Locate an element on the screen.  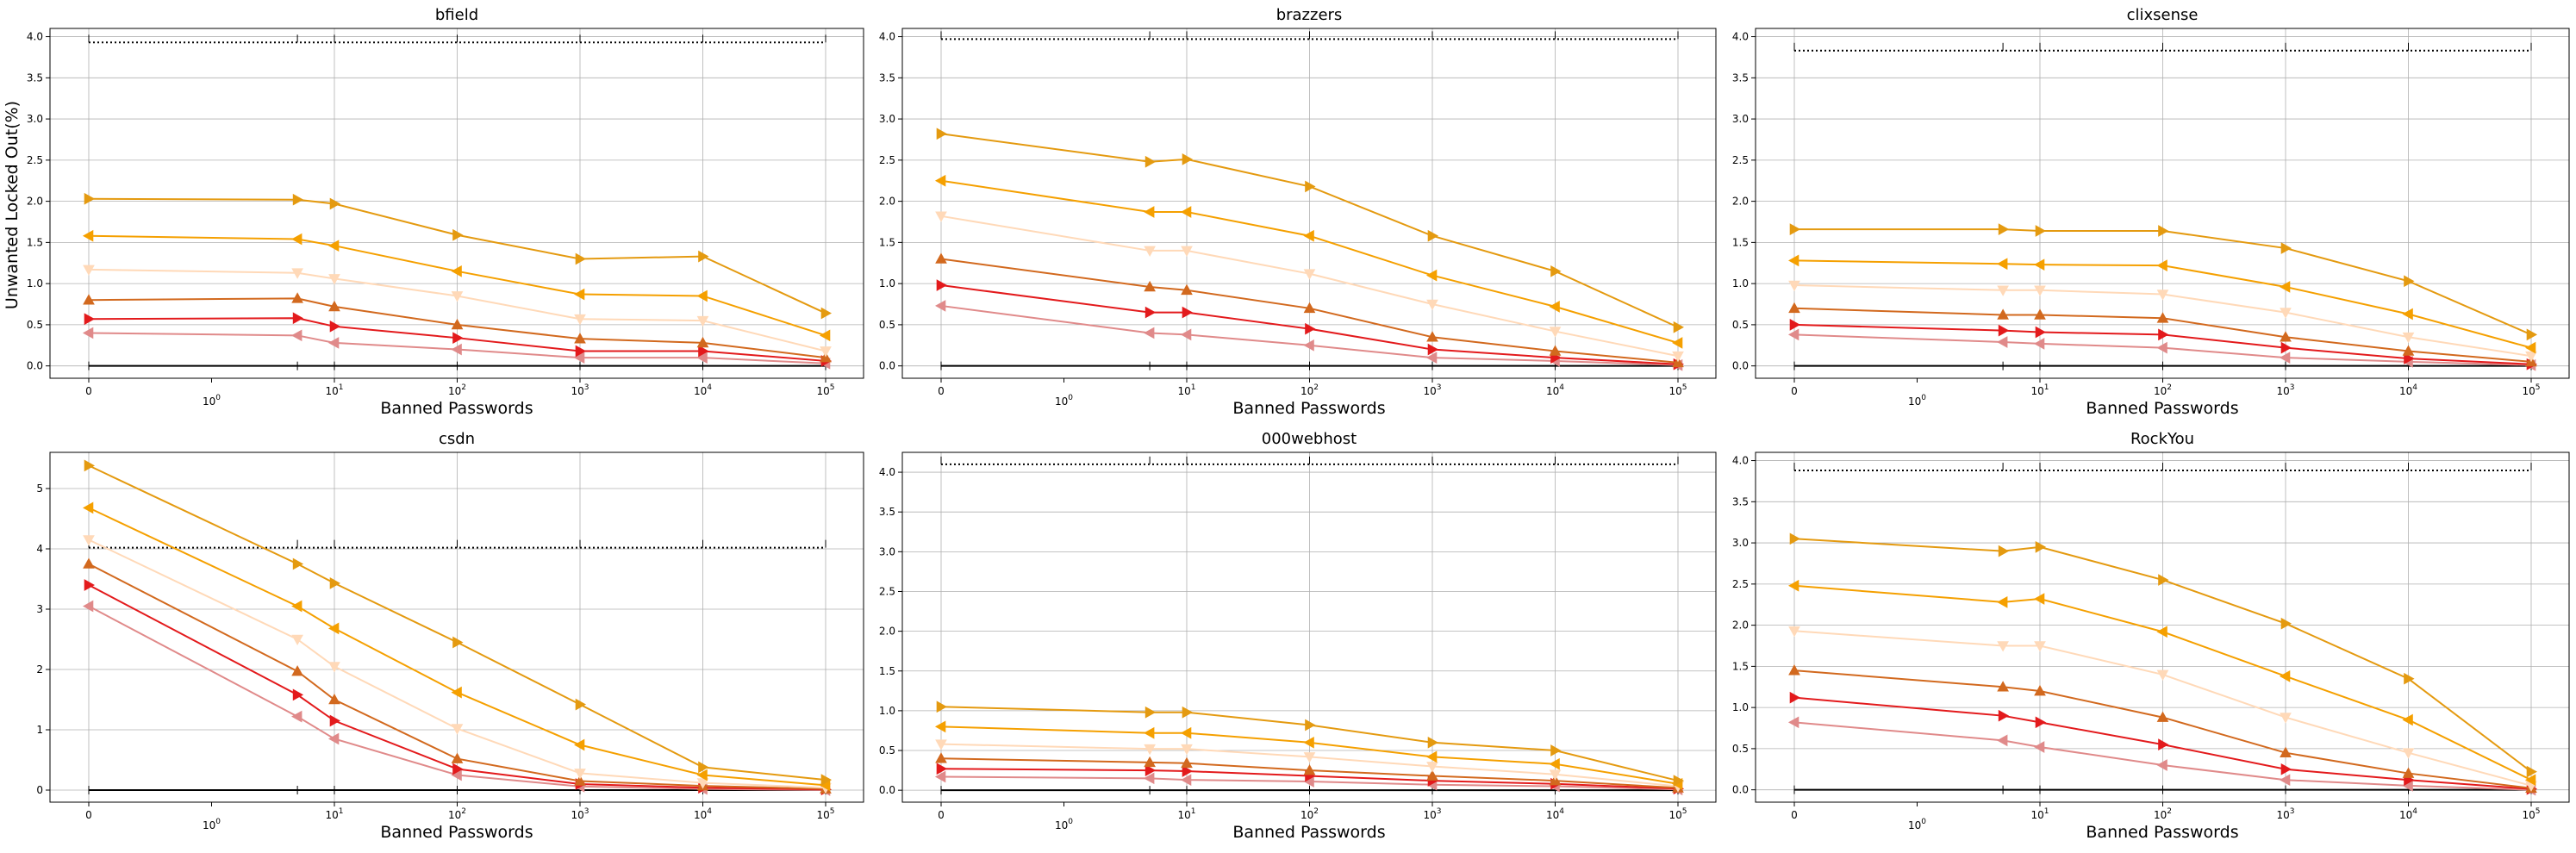
y-tick-label: 0.5 is located at coordinates (887, 750).